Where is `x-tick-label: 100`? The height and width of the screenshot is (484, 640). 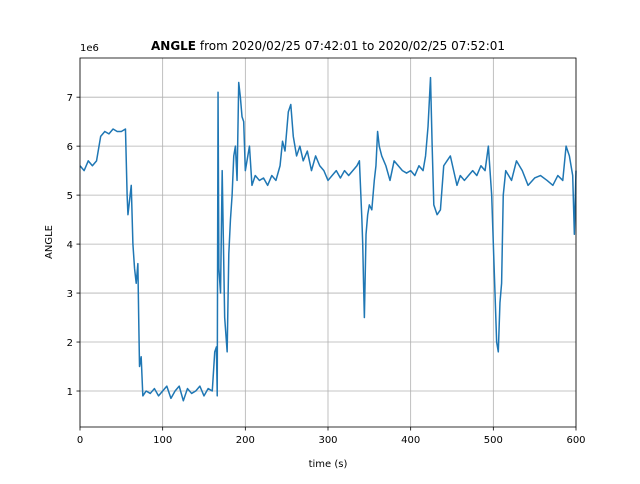 x-tick-label: 100 is located at coordinates (162, 440).